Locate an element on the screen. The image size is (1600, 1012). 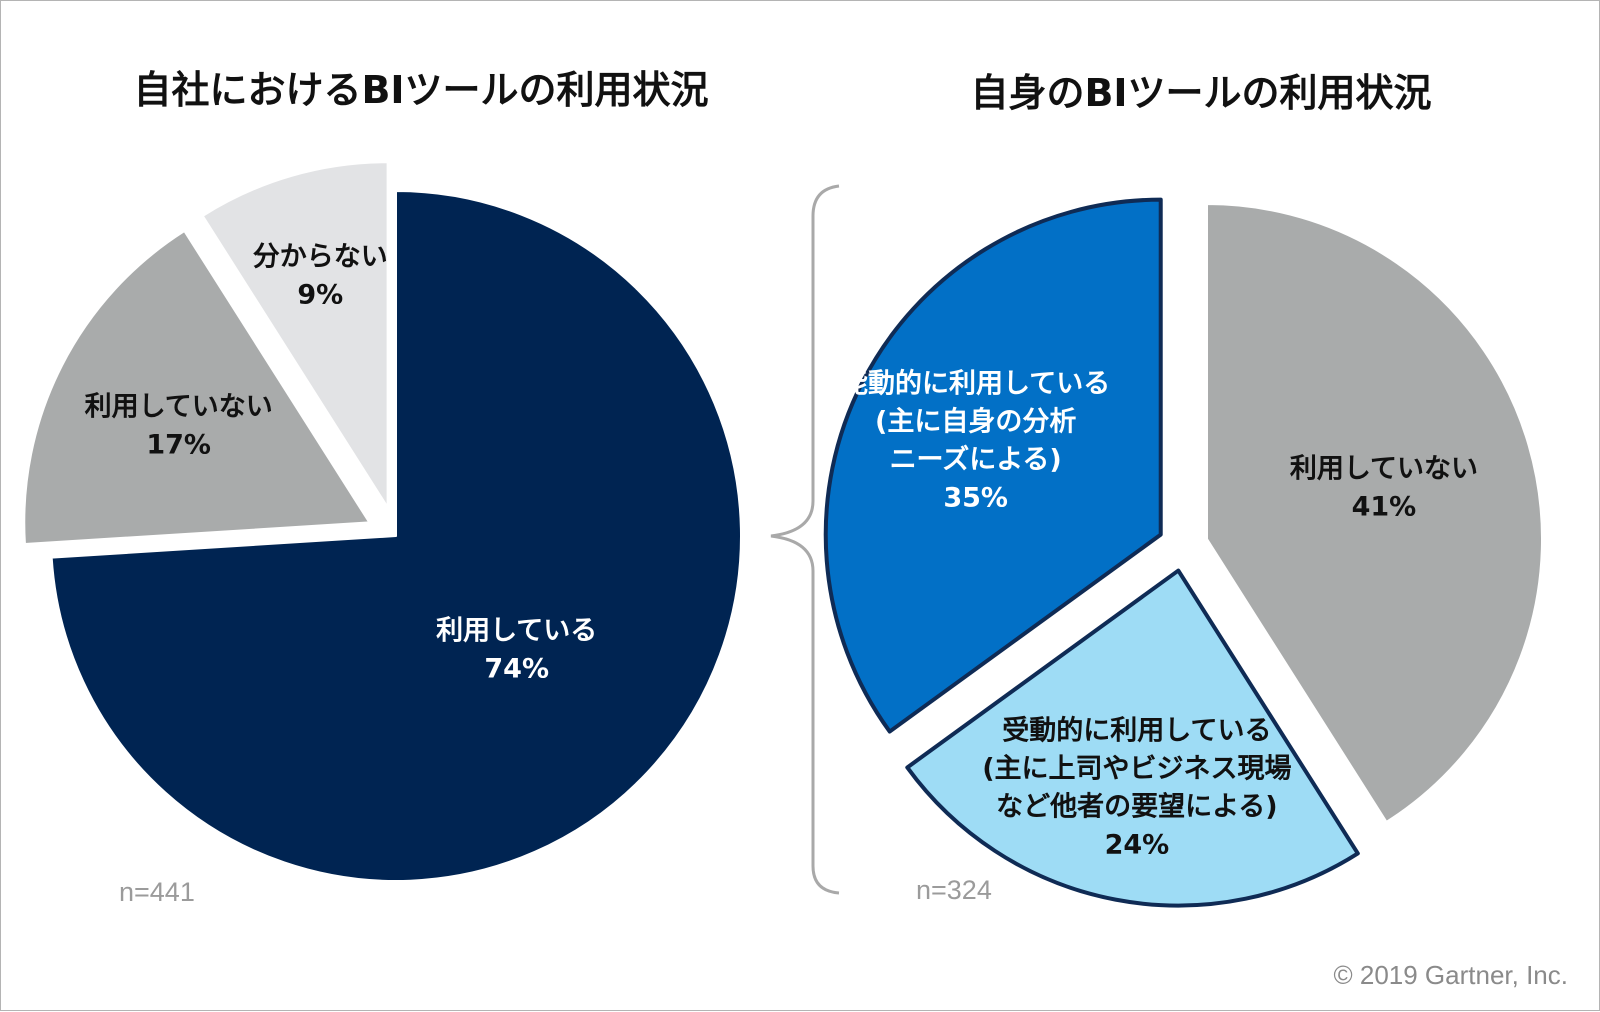
pie-1-slice-1-label: 受動的に利用している (主に上司やビジネス現場など他者の要望による) 24% is located at coordinates (1136, 788).